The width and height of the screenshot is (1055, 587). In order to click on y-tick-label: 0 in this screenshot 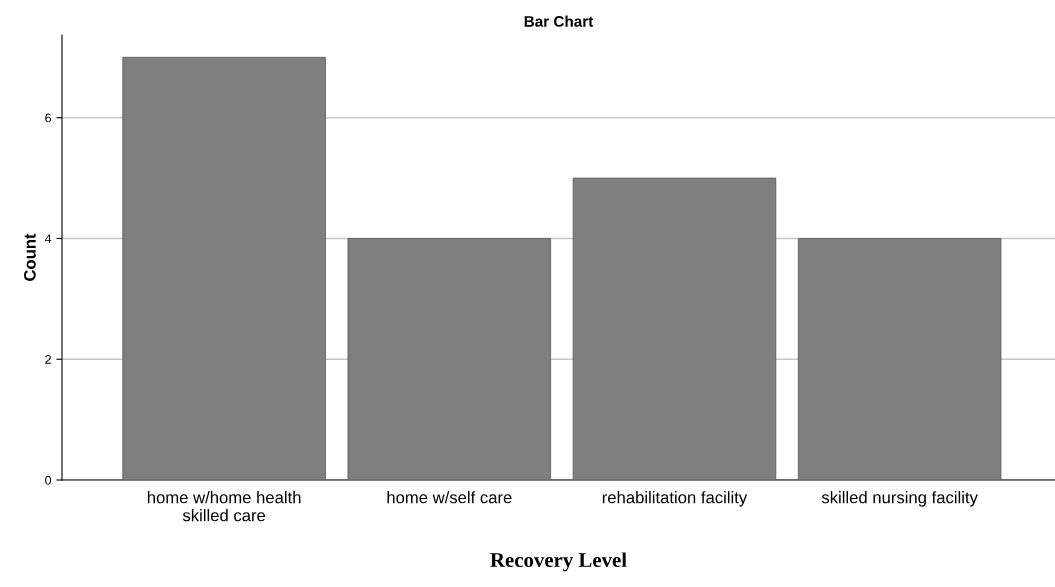, I will do `click(48, 480)`.